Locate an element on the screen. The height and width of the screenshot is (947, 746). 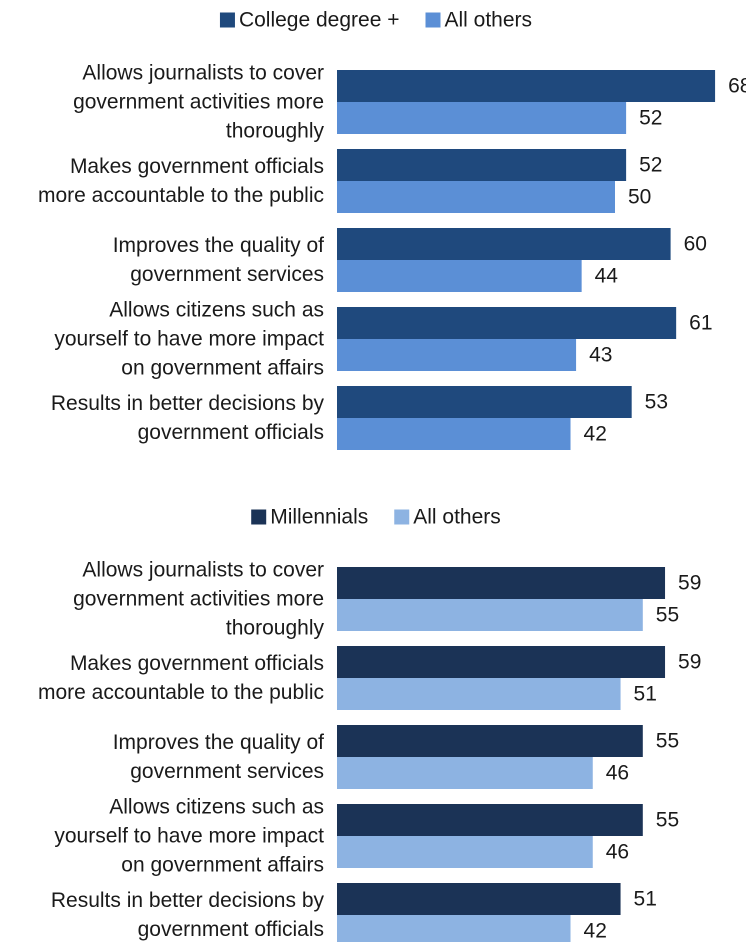
bar-value-label: 60 is located at coordinates (695, 244).